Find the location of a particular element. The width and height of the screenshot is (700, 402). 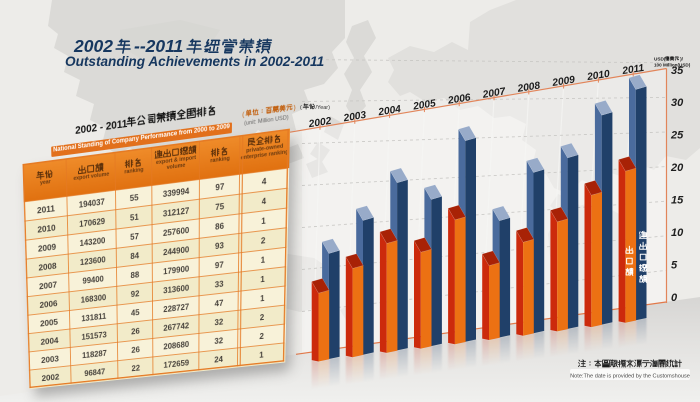

svg-text: 2005 is located at coordinates (423, 105).